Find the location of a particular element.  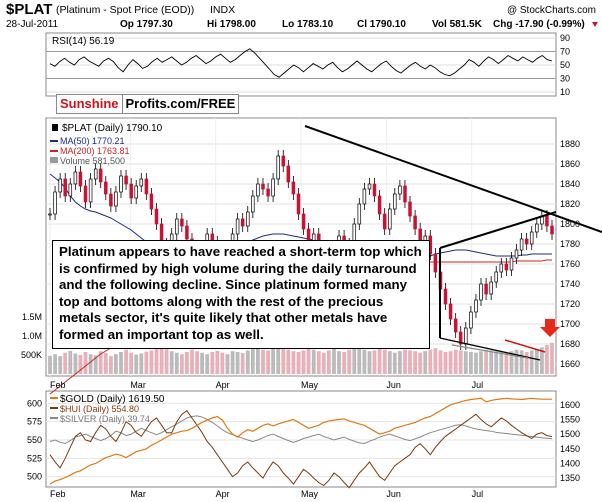

symbol-label: $PLAT is located at coordinates (29, 9).